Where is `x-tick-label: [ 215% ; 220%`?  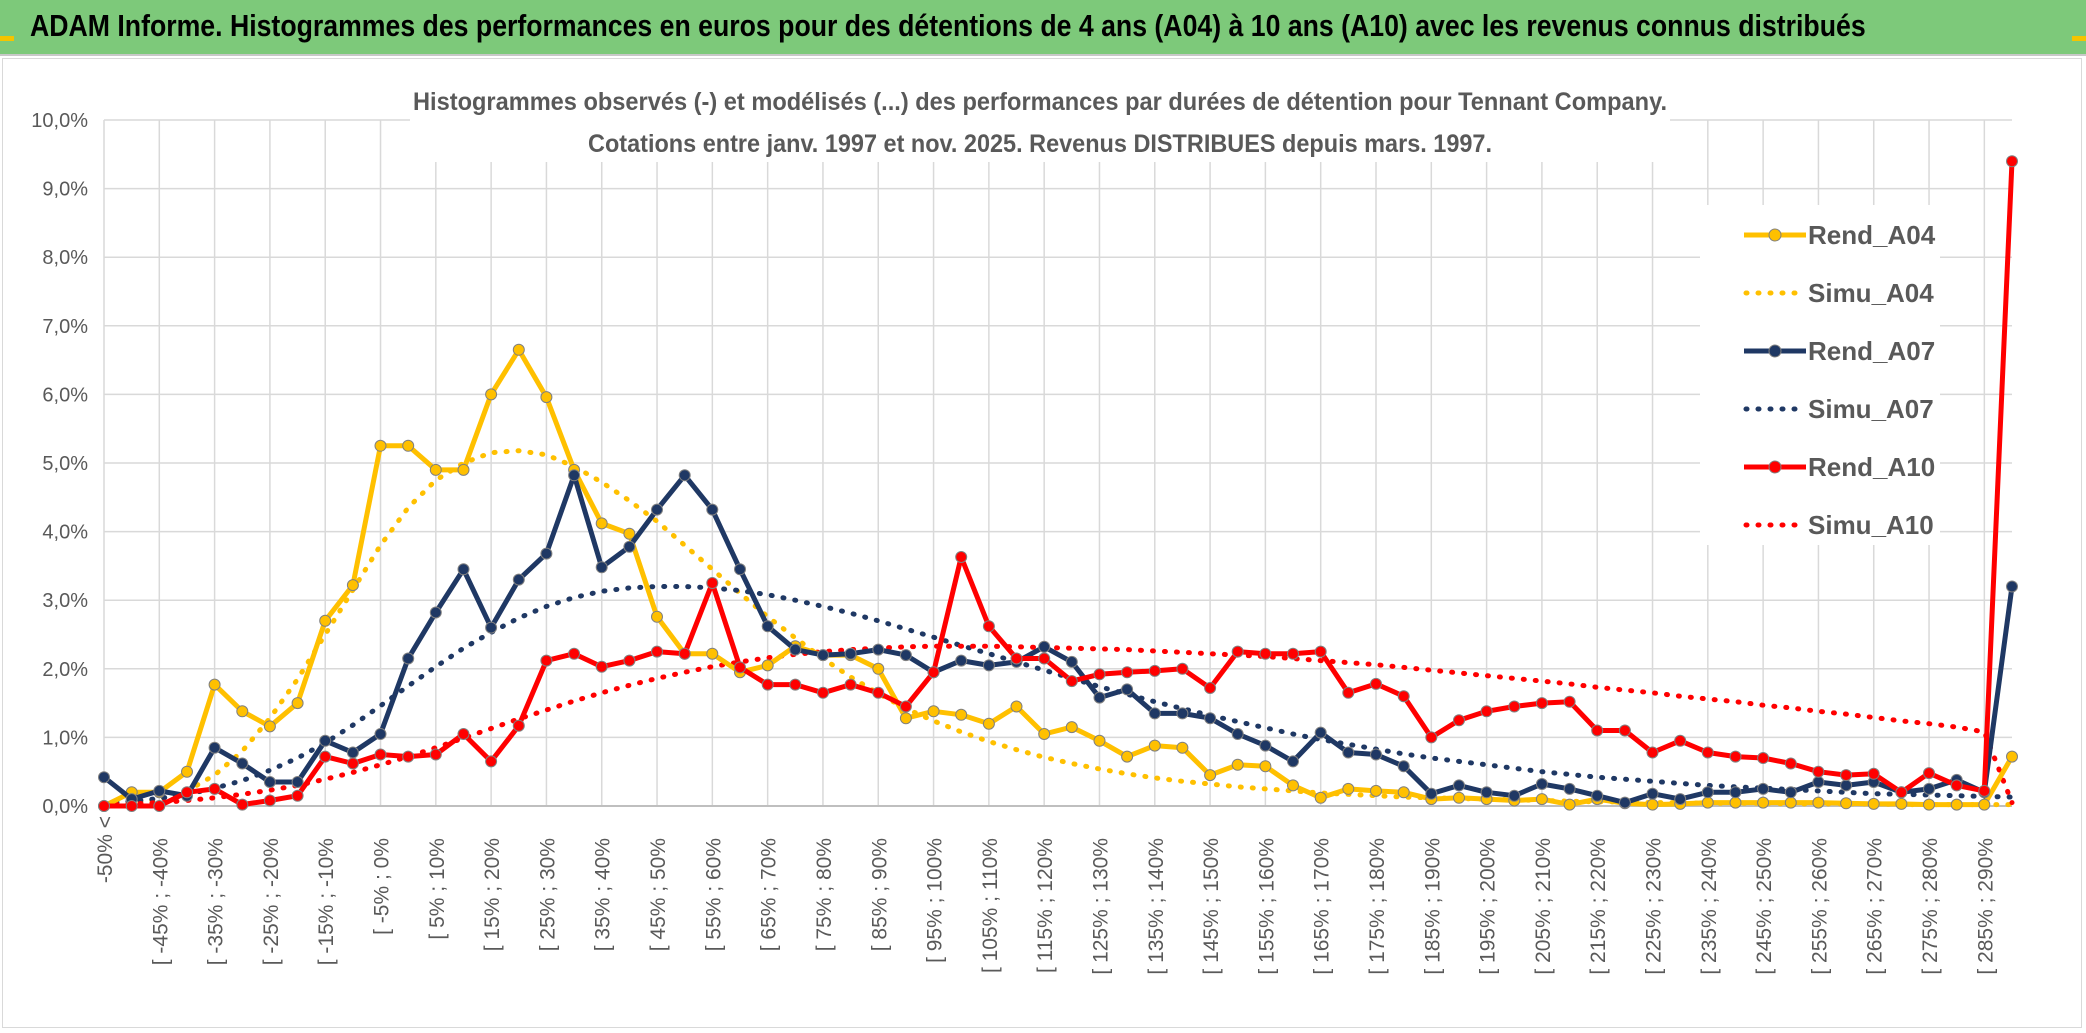
x-tick-label: [ 215% ; 220% is located at coordinates (1598, 906).